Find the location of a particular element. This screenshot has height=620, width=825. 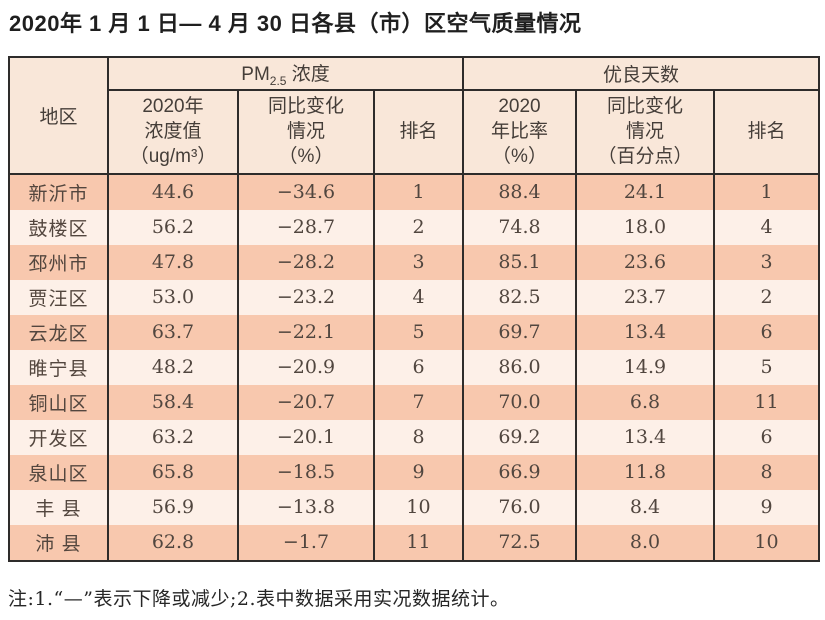

region-cell: 铜山区 is located at coordinates (58, 402).